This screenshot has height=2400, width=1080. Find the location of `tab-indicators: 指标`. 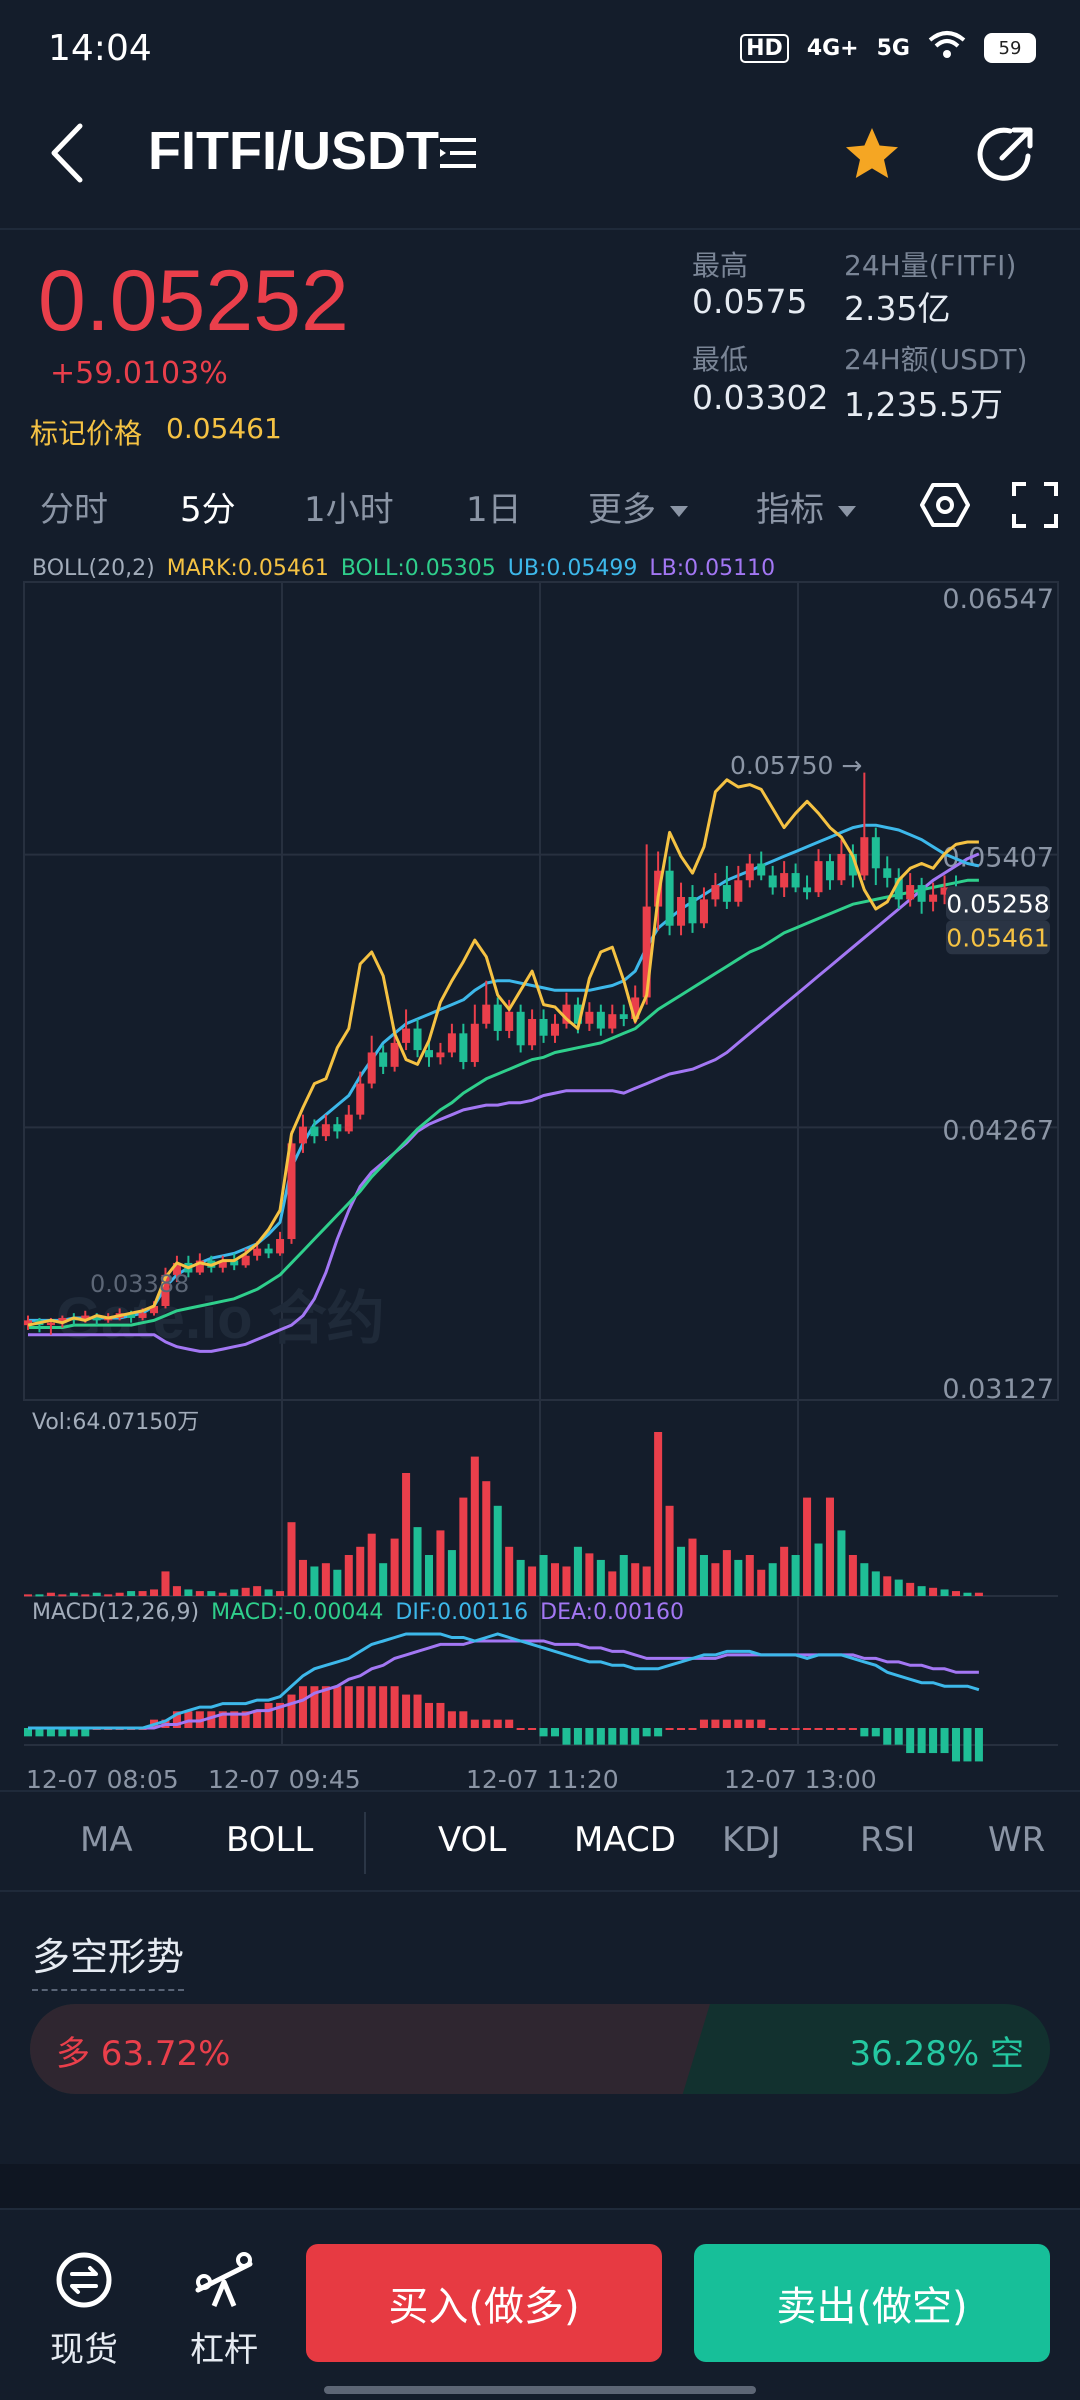

tab-indicators: 指标 is located at coordinates (806, 506).